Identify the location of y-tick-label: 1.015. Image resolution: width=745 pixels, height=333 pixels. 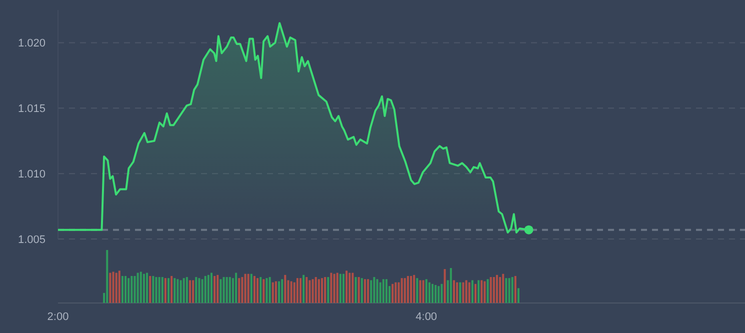
(32, 108).